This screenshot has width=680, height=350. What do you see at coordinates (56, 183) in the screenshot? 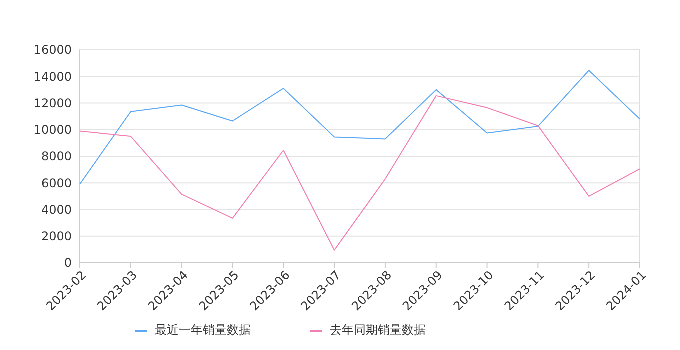
I see `y-tick-label: 6000` at bounding box center [56, 183].